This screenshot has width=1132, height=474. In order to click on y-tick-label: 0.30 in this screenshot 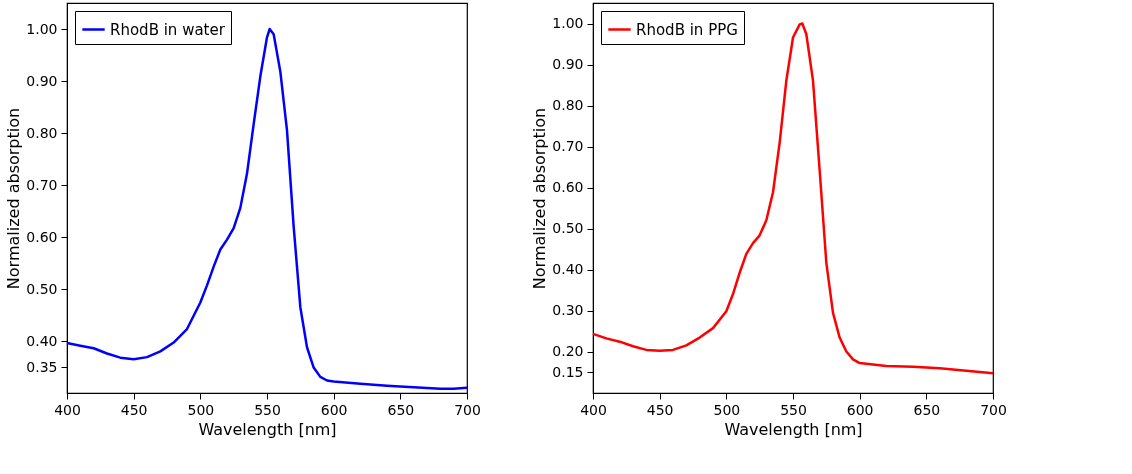, I will do `click(568, 310)`.